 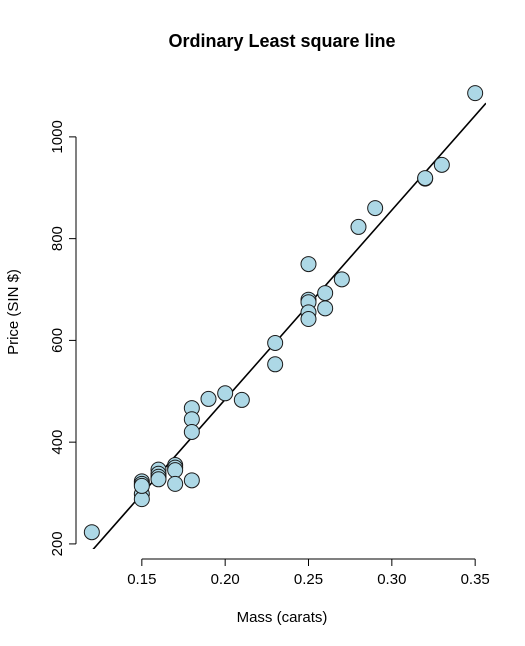 I want to click on y-tick-label: 800, so click(x=57, y=238).